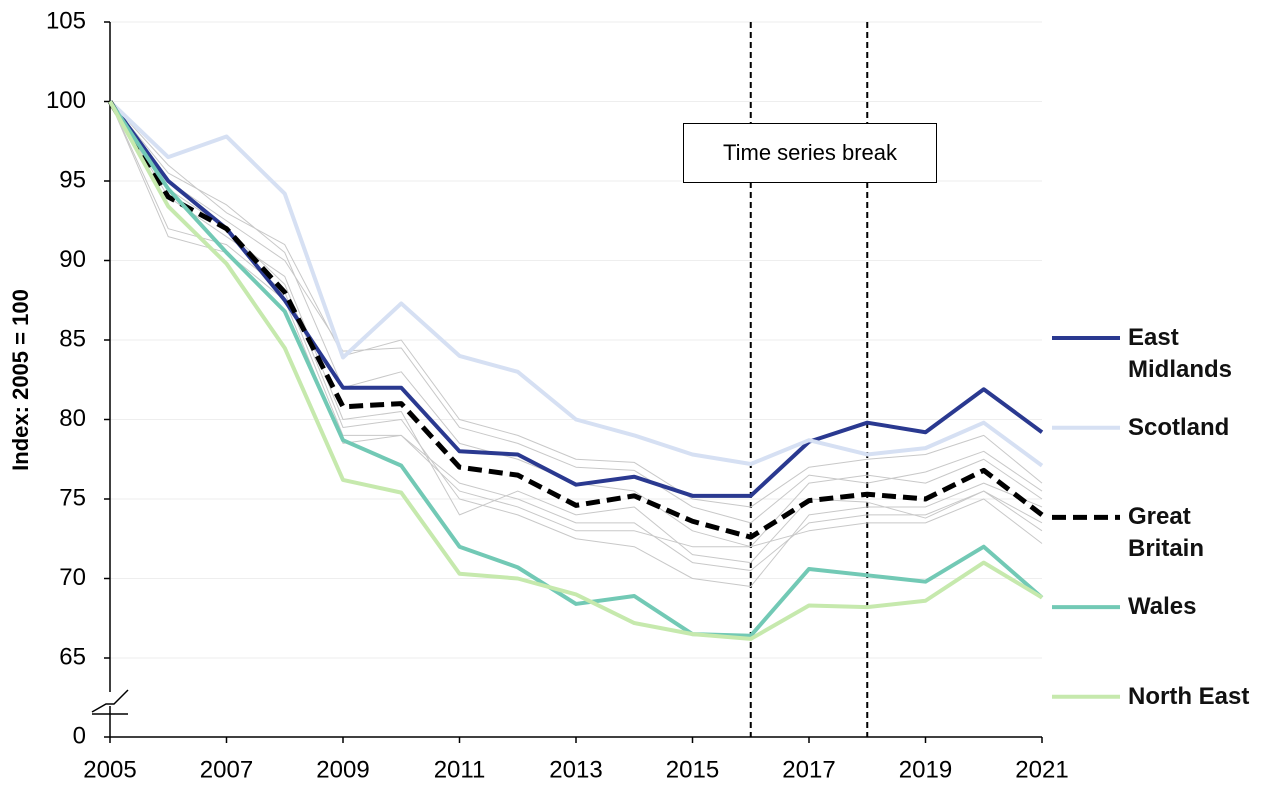  Describe the element at coordinates (1166, 533) in the screenshot. I see `legend-label: Great Britain` at that location.